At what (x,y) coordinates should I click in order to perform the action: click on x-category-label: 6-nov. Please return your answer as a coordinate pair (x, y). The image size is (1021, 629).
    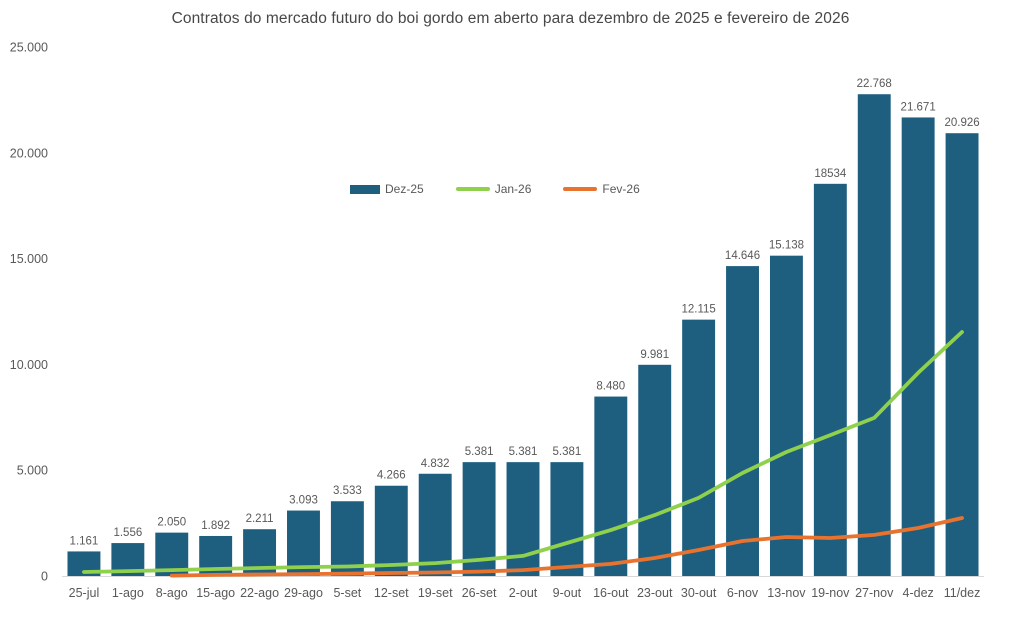
    Looking at the image, I should click on (743, 593).